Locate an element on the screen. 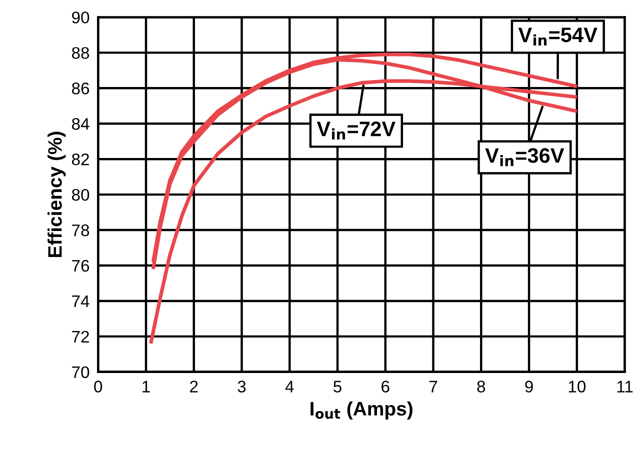  y-axis-title: Efficiency (%) is located at coordinates (57, 195).